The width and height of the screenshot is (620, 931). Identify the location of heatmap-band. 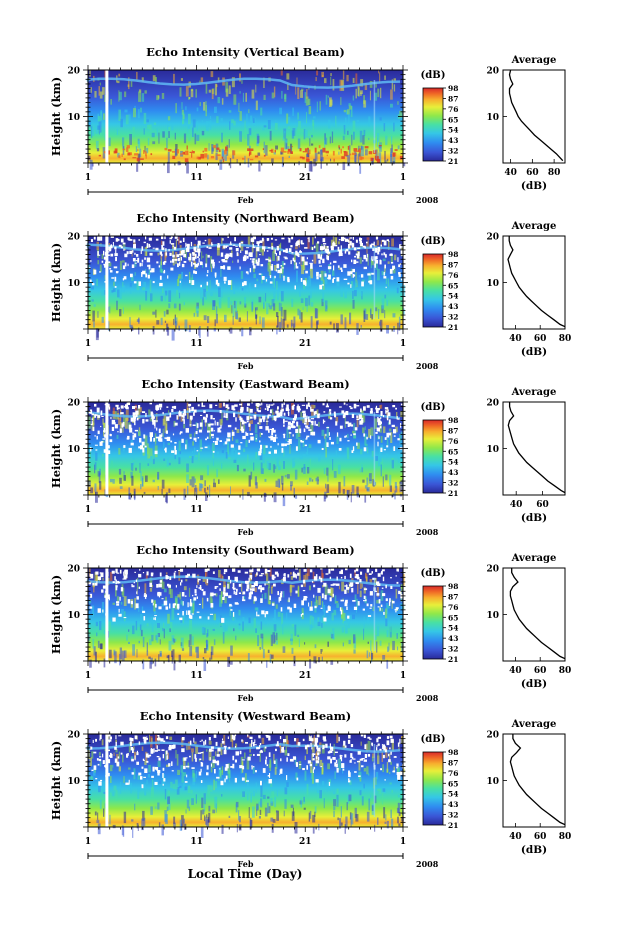
(243, 581).